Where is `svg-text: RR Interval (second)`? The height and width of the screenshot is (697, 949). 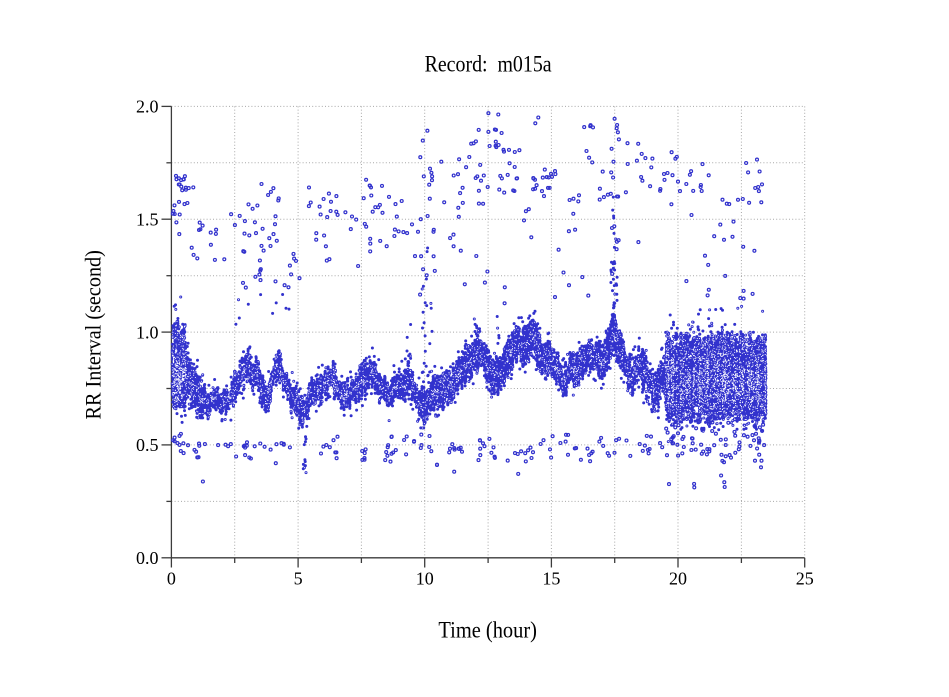
svg-text: RR Interval (second) is located at coordinates (93, 334).